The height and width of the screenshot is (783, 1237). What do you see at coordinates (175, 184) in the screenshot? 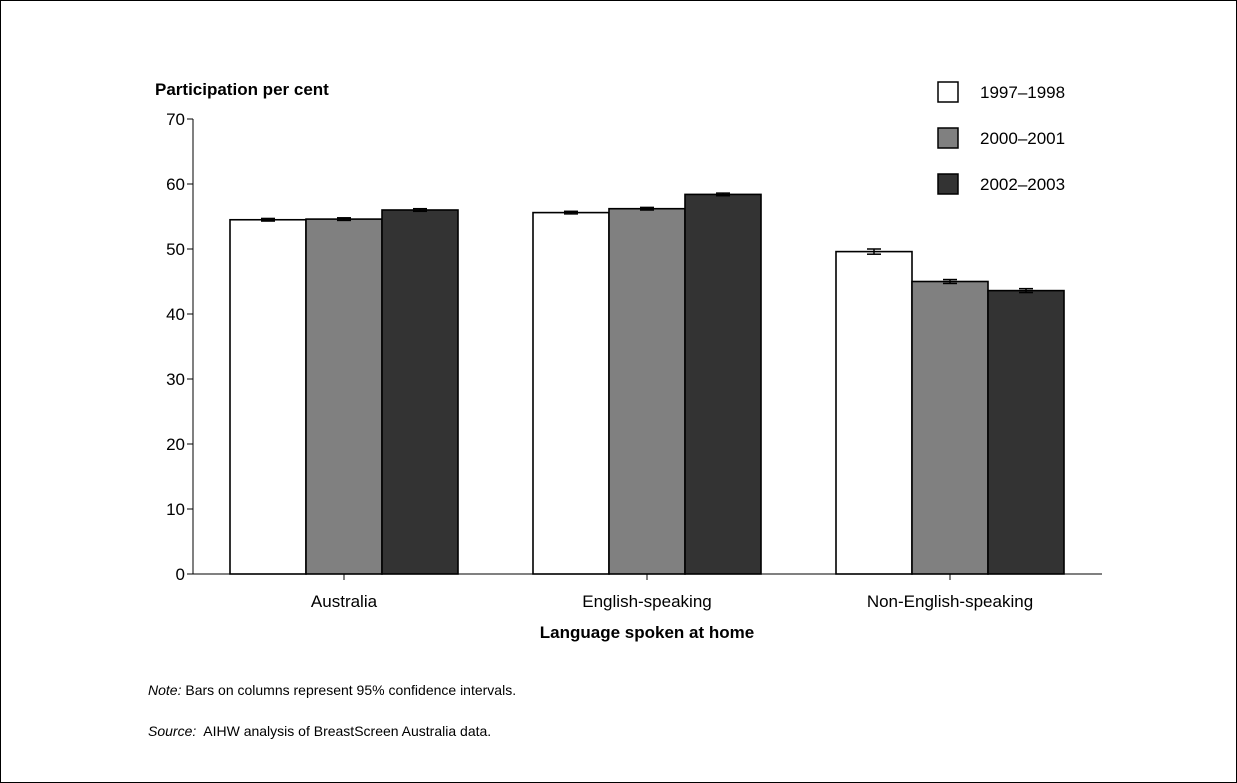
I see `y-tick-label: 60` at bounding box center [175, 184].